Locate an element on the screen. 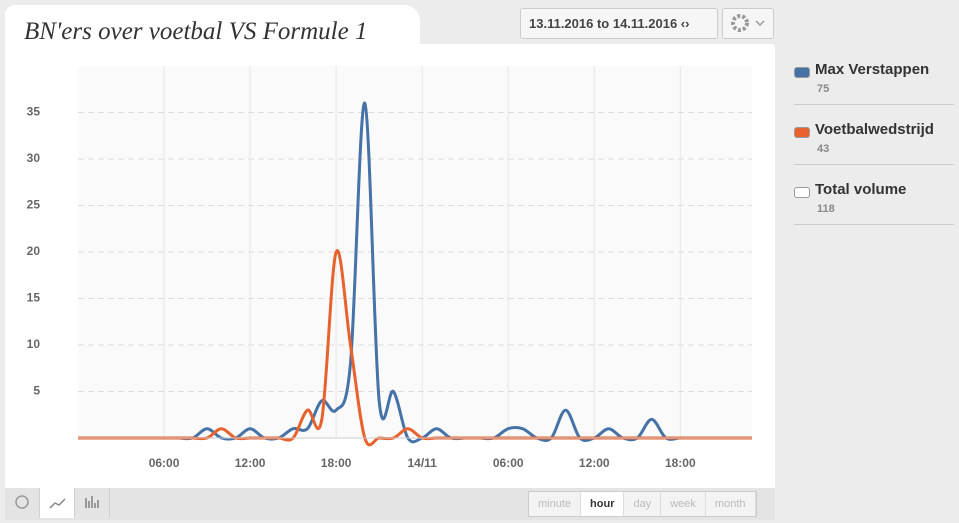 This screenshot has width=959, height=523. granularity: minute hour day week month is located at coordinates (642, 504).